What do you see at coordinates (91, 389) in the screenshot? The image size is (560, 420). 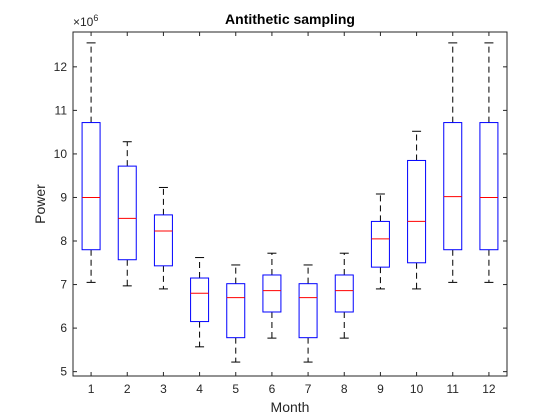 I see `x-tick-label: 1` at bounding box center [91, 389].